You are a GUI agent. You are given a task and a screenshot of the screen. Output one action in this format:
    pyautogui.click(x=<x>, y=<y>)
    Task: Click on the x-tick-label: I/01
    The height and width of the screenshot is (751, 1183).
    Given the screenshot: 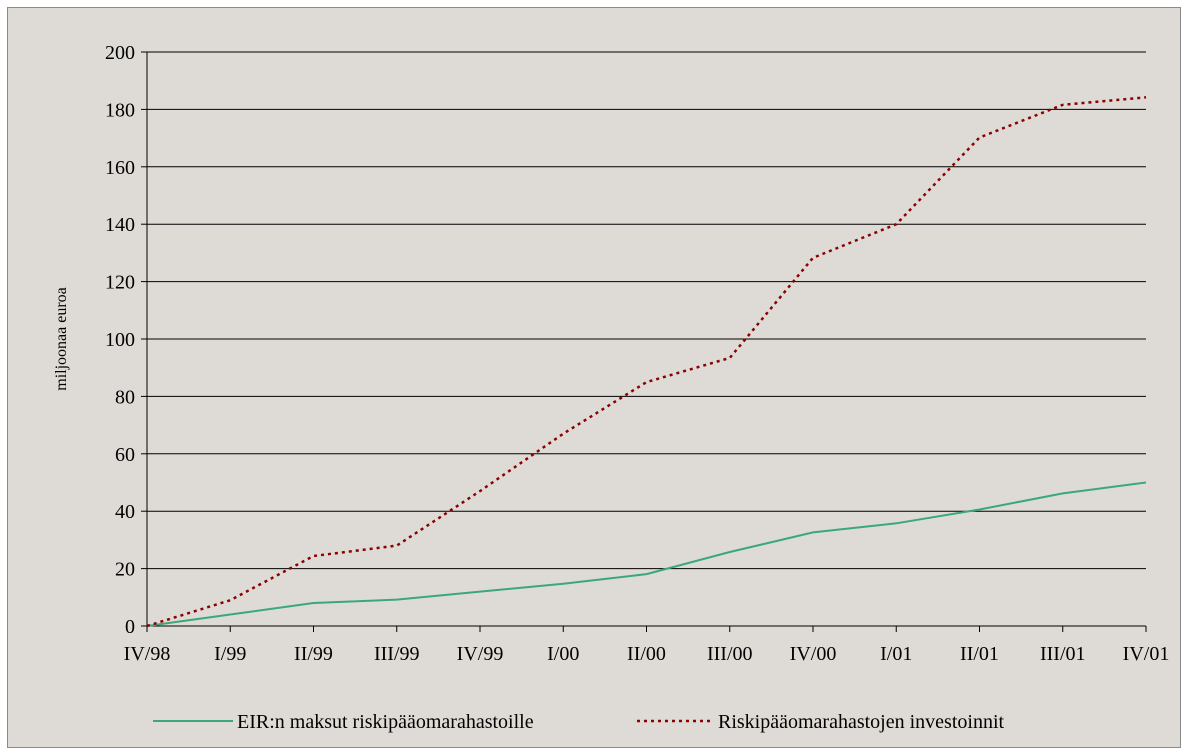 What is the action you would take?
    pyautogui.click(x=896, y=654)
    